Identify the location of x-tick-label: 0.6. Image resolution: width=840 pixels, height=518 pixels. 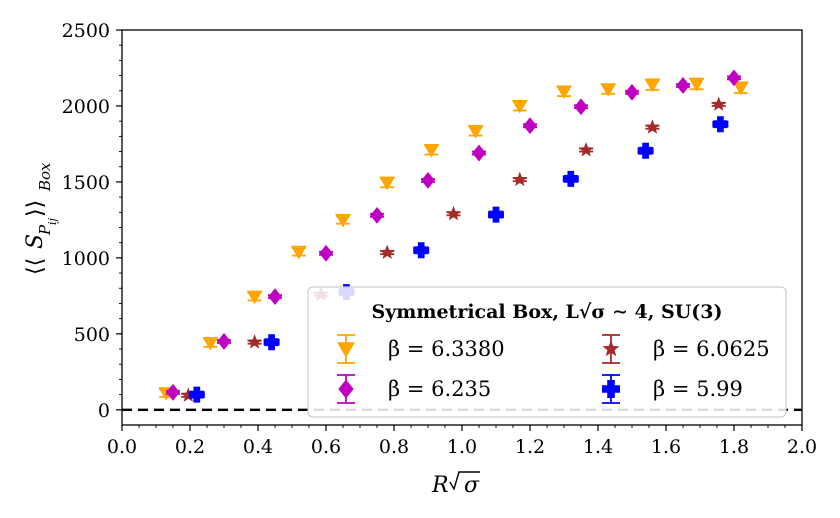
(326, 447).